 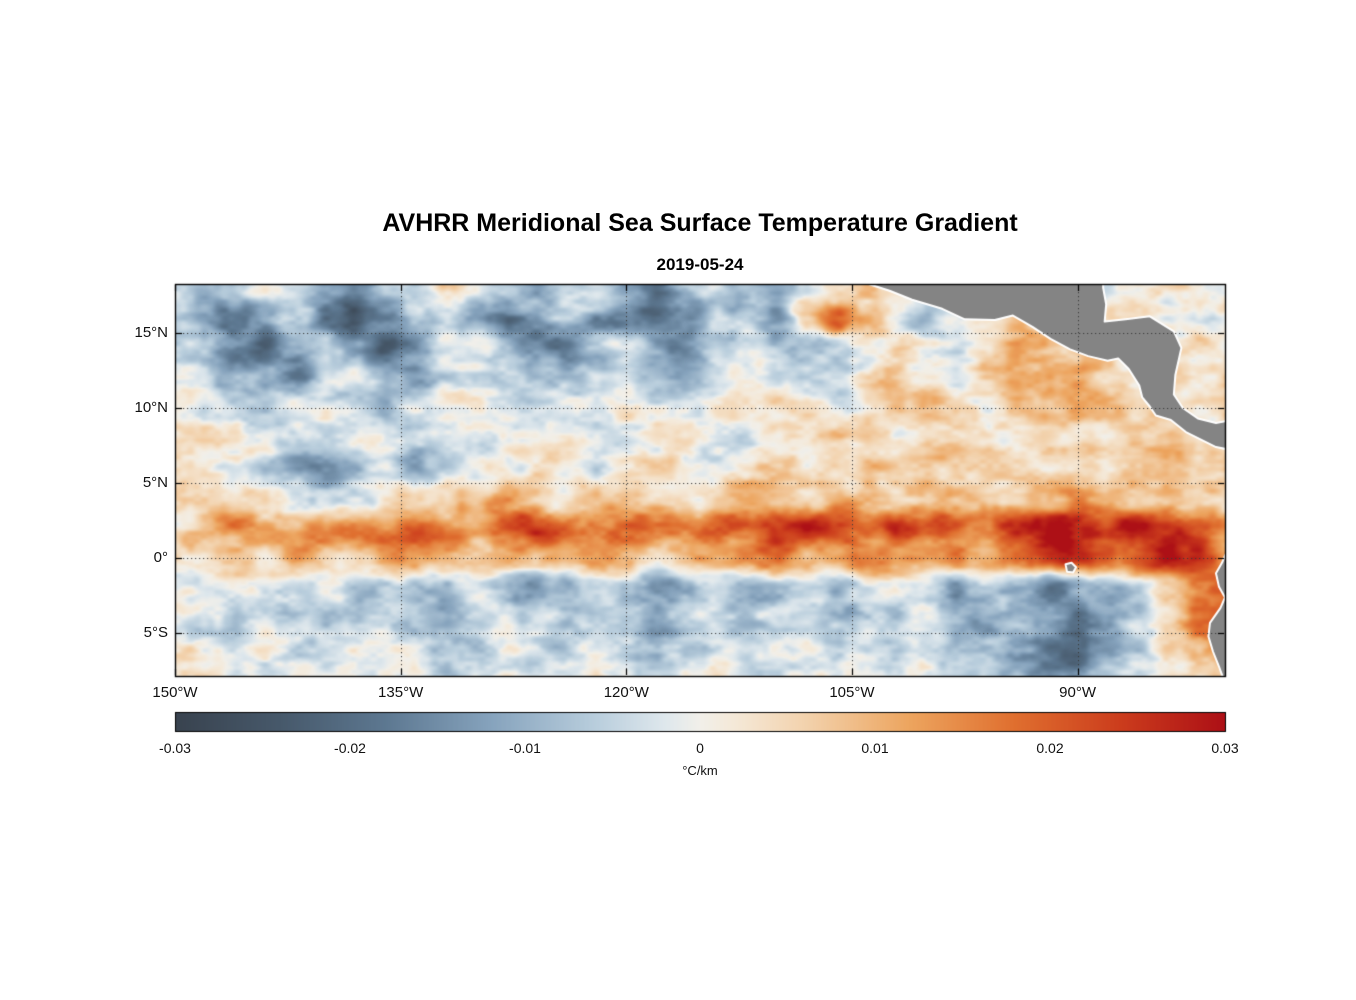 What do you see at coordinates (700, 770) in the screenshot?
I see `colorbar-unit-label: °C/km` at bounding box center [700, 770].